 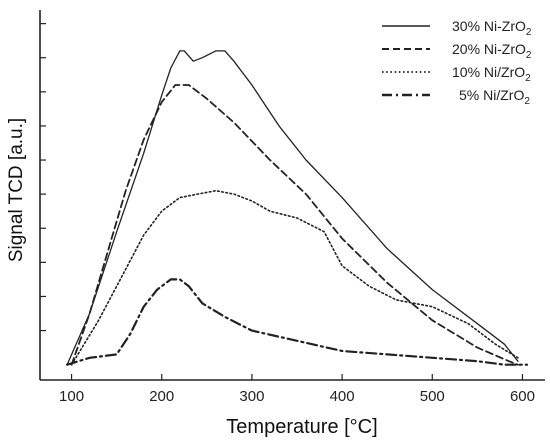 What do you see at coordinates (161, 396) in the screenshot?
I see `x-tick-label: 200` at bounding box center [161, 396].